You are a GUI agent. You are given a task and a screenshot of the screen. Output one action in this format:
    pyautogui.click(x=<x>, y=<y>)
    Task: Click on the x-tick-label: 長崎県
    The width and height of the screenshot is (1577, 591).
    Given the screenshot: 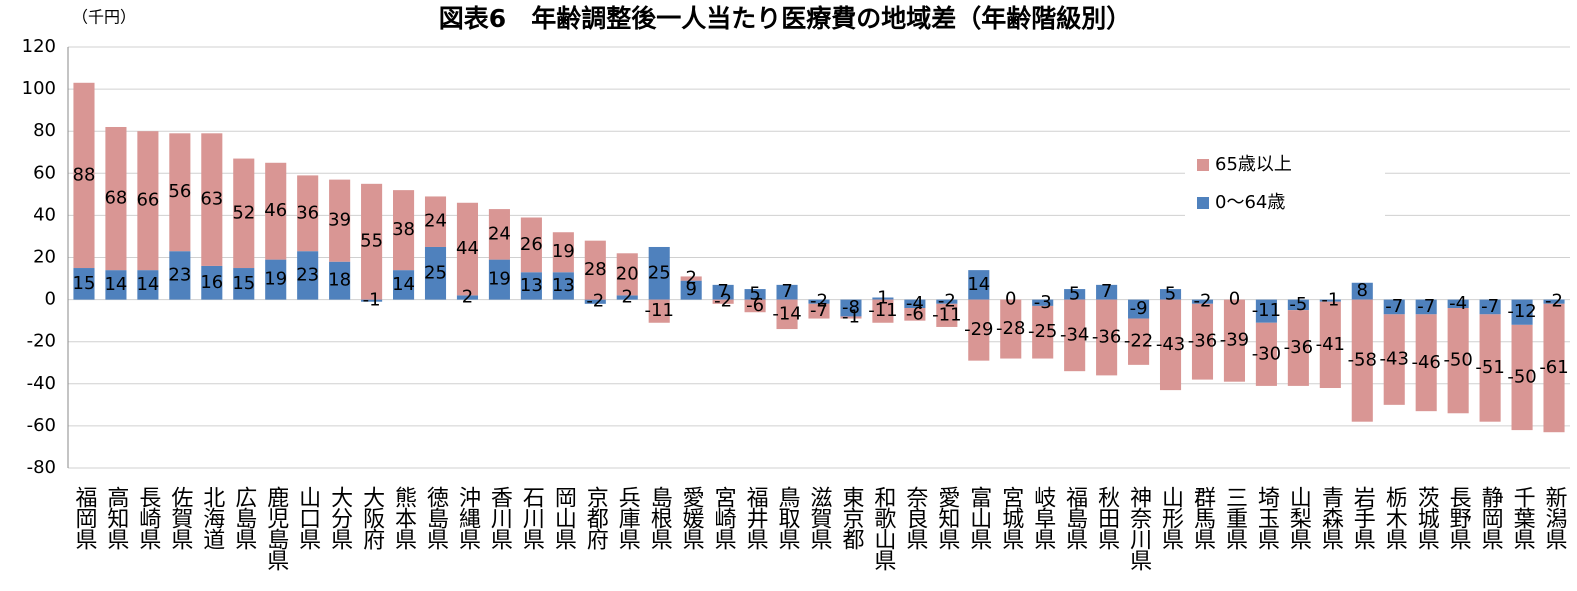 What is the action you would take?
    pyautogui.click(x=148, y=518)
    